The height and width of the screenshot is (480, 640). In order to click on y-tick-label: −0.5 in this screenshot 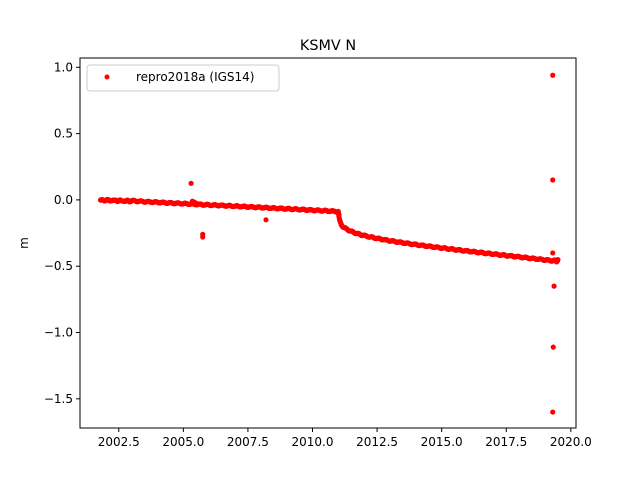, I will do `click(58, 266)`.